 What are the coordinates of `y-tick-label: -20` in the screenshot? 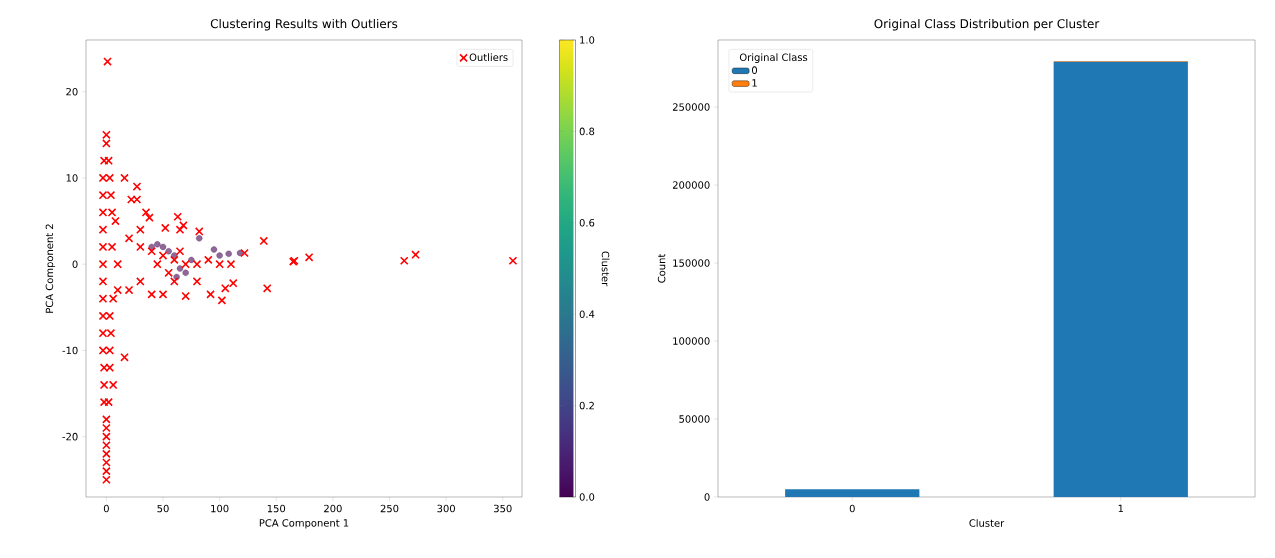 It's located at (70, 436).